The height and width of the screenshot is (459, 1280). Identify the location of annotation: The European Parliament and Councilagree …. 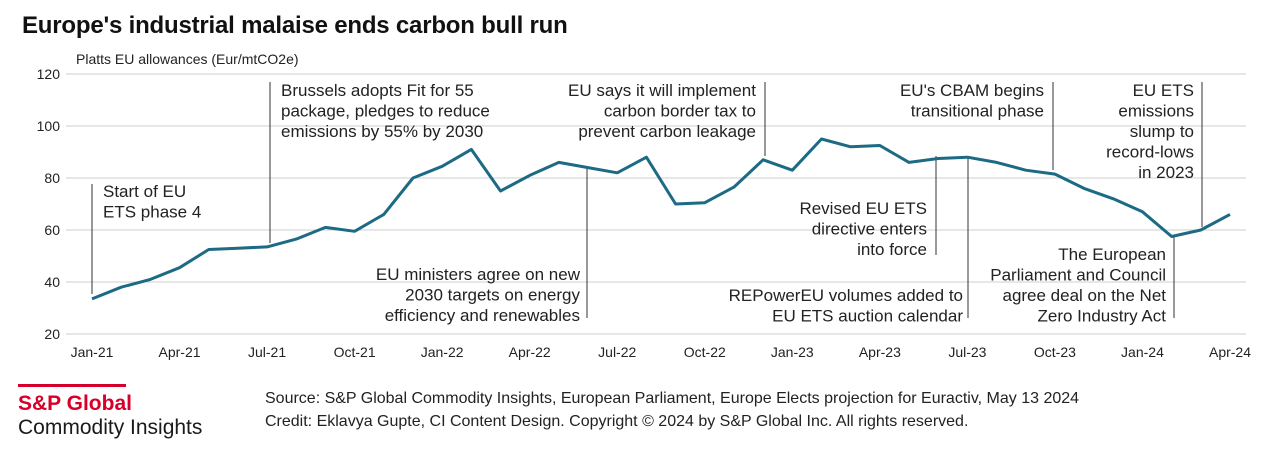
(1078, 285).